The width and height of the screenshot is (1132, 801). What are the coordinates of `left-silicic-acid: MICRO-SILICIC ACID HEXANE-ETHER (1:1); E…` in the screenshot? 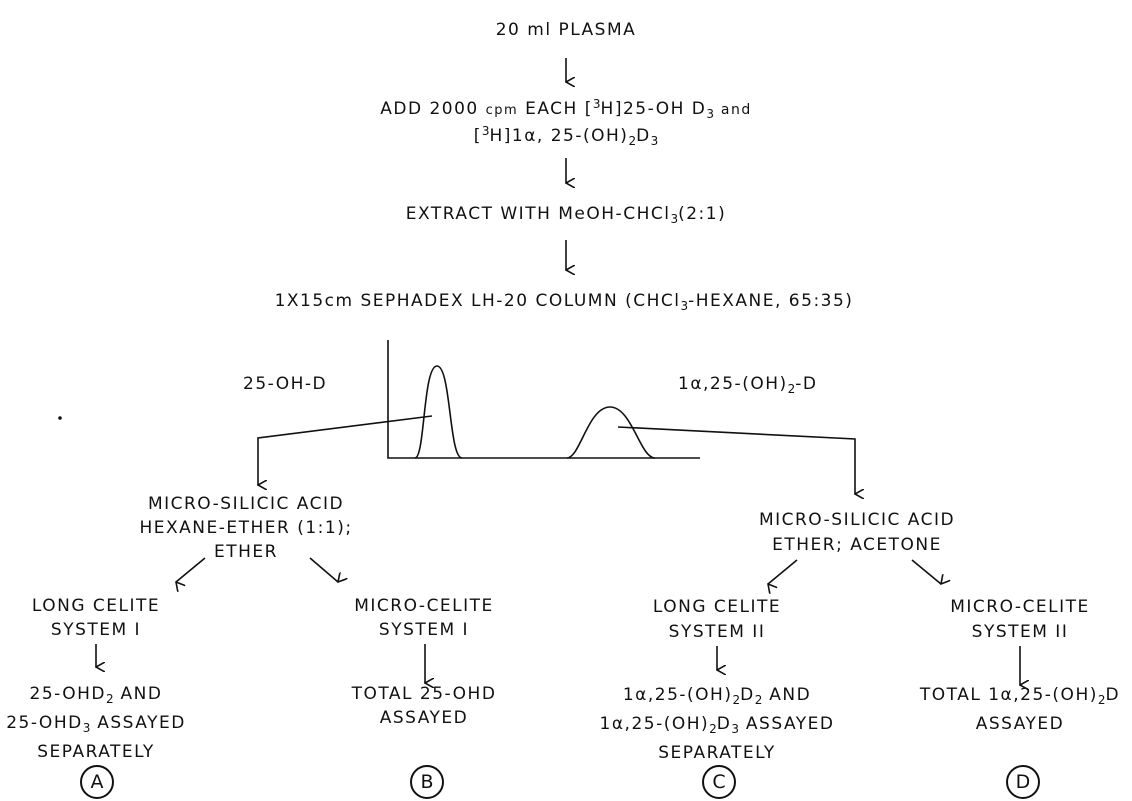 It's located at (246, 528).